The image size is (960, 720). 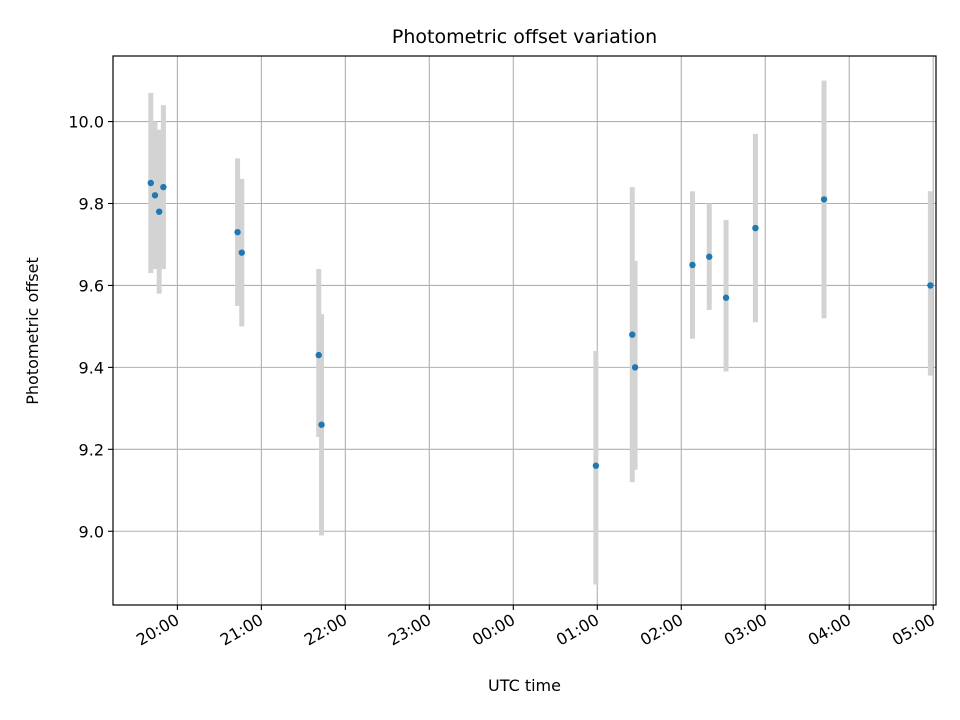 I want to click on y-tick-label: 9.2, so click(x=91, y=449).